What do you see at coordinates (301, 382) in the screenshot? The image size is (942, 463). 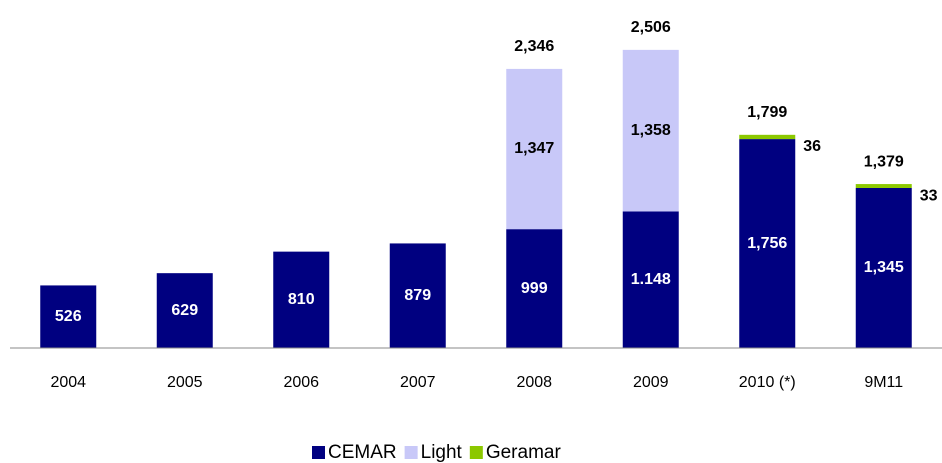 I see `x-tick-label: 2006` at bounding box center [301, 382].